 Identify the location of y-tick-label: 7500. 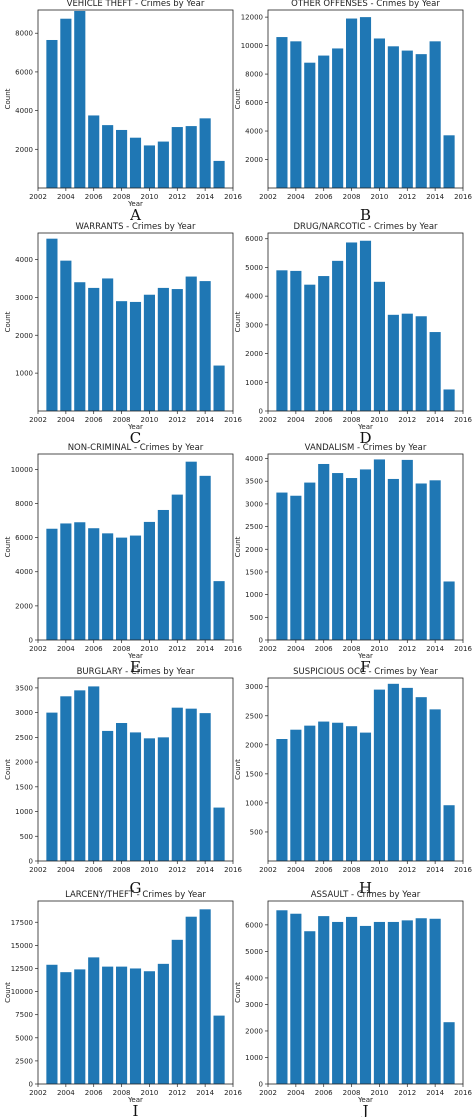
(24, 1015).